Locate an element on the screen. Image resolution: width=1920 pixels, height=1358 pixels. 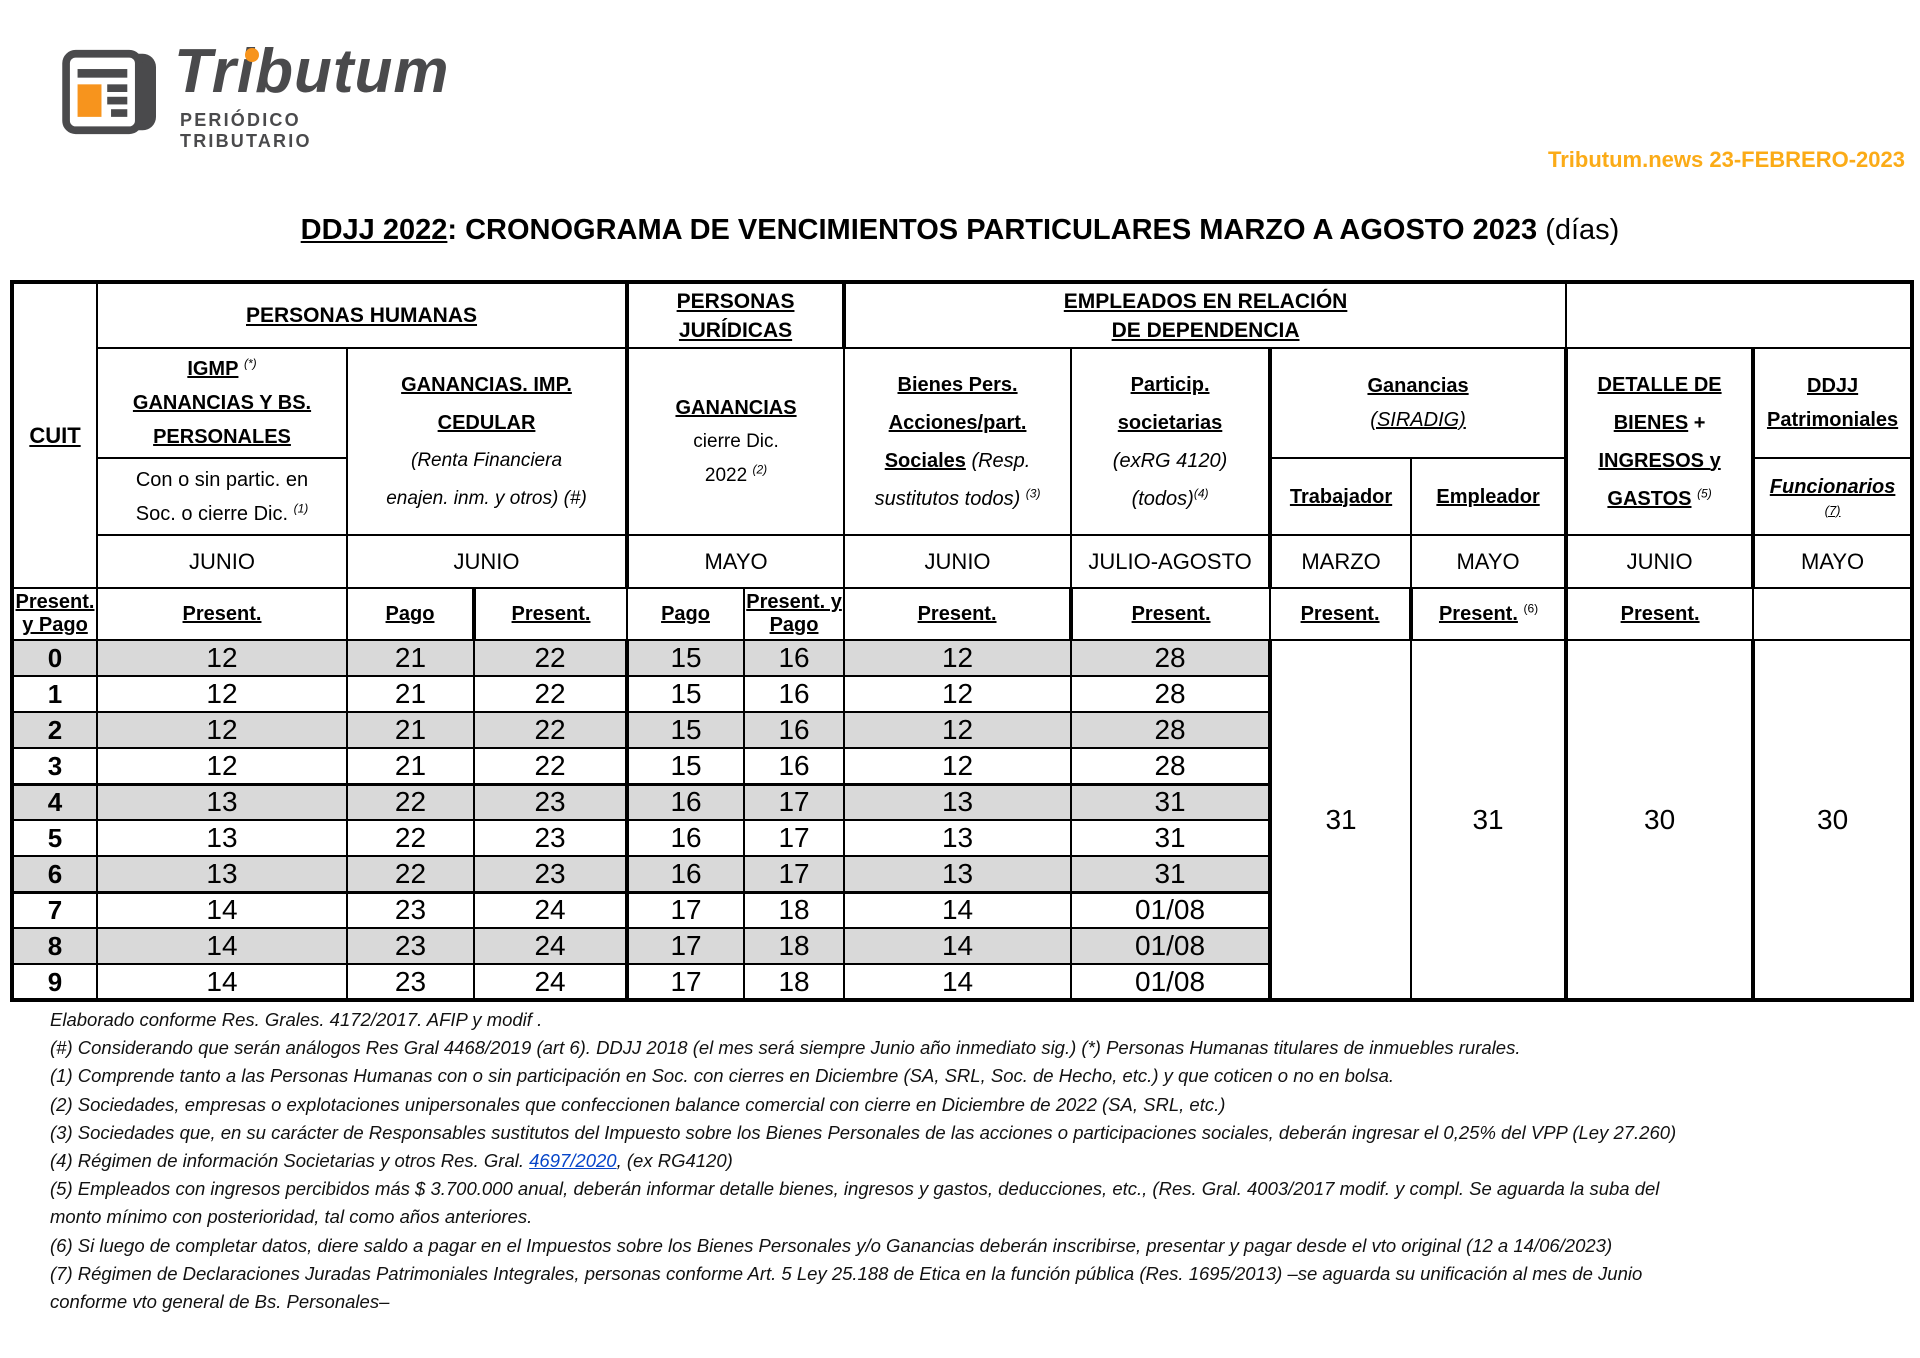
cuit-digit: 5 is located at coordinates (54, 838).